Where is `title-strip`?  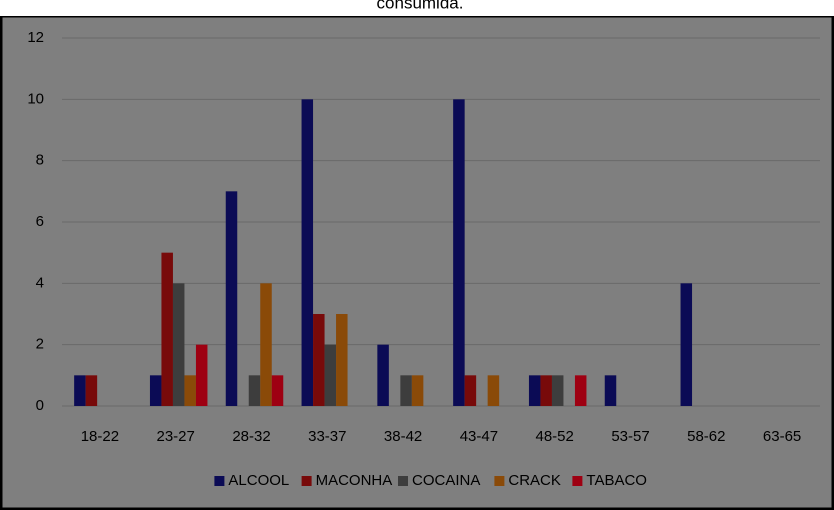
title-strip is located at coordinates (417, 8).